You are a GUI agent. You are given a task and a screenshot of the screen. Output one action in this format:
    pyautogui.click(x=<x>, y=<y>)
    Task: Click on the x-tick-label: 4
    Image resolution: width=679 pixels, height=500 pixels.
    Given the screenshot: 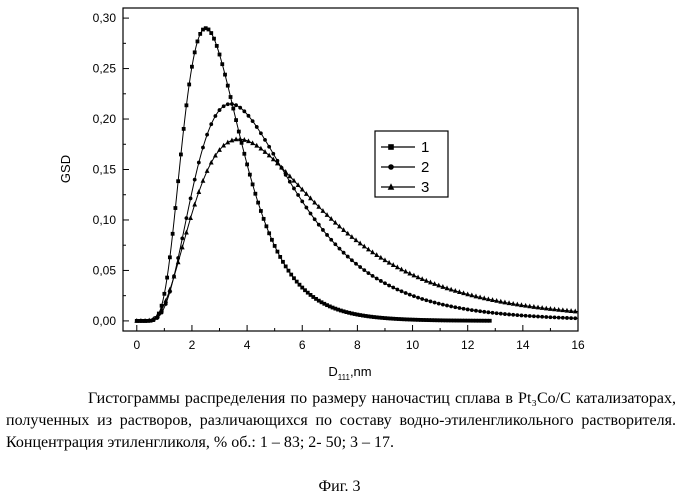 What is the action you would take?
    pyautogui.click(x=247, y=345)
    